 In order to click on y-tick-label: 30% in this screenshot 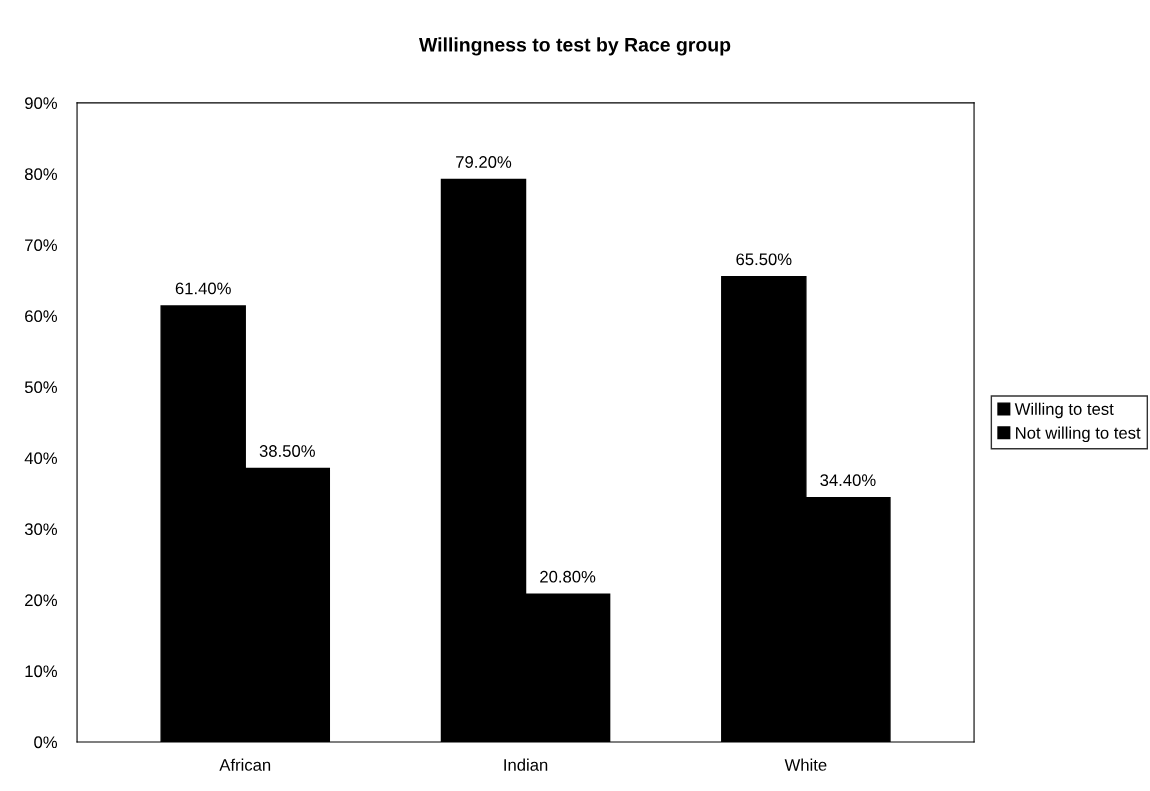, I will do `click(41, 529)`.